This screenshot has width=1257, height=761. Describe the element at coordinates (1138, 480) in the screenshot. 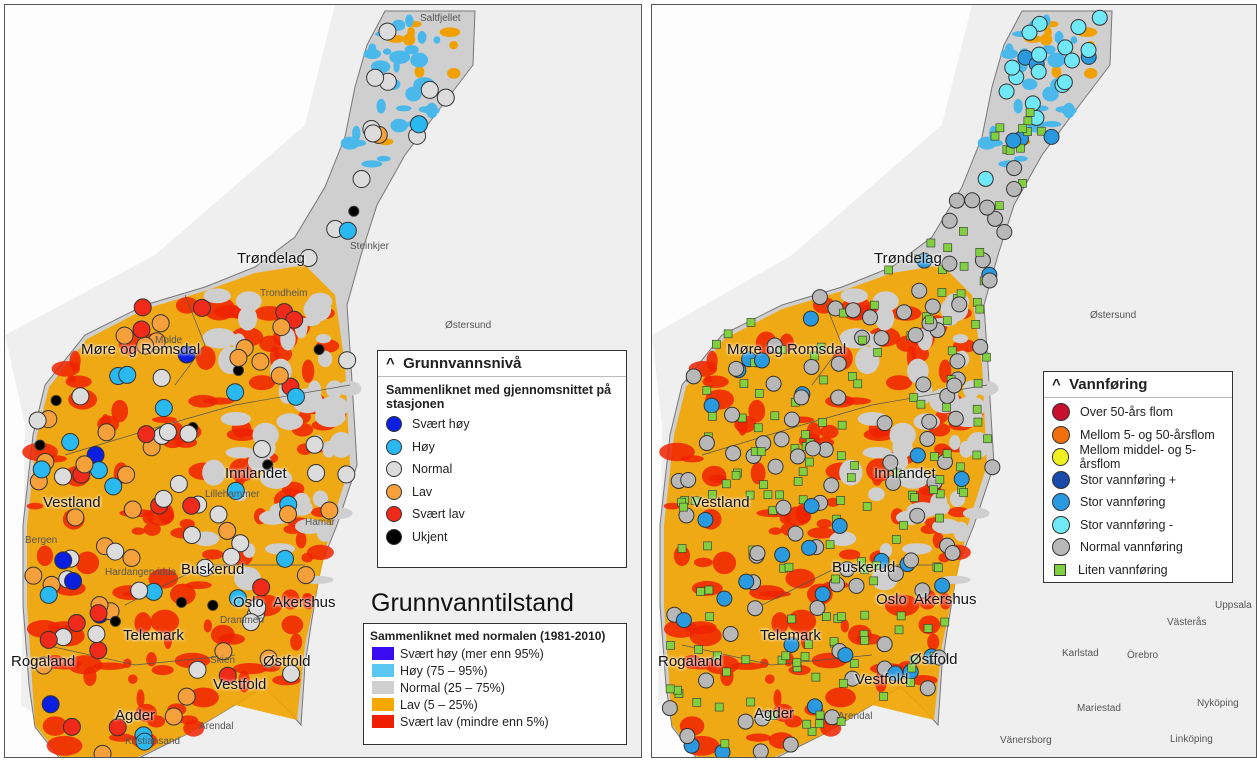

I see `legend-item: Stor vannføring +` at that location.